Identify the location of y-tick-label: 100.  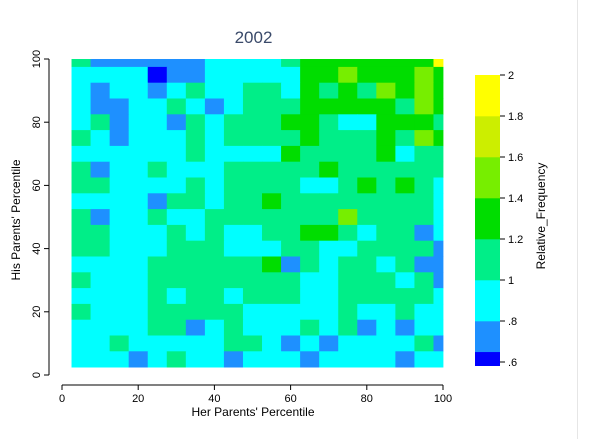
(37, 59).